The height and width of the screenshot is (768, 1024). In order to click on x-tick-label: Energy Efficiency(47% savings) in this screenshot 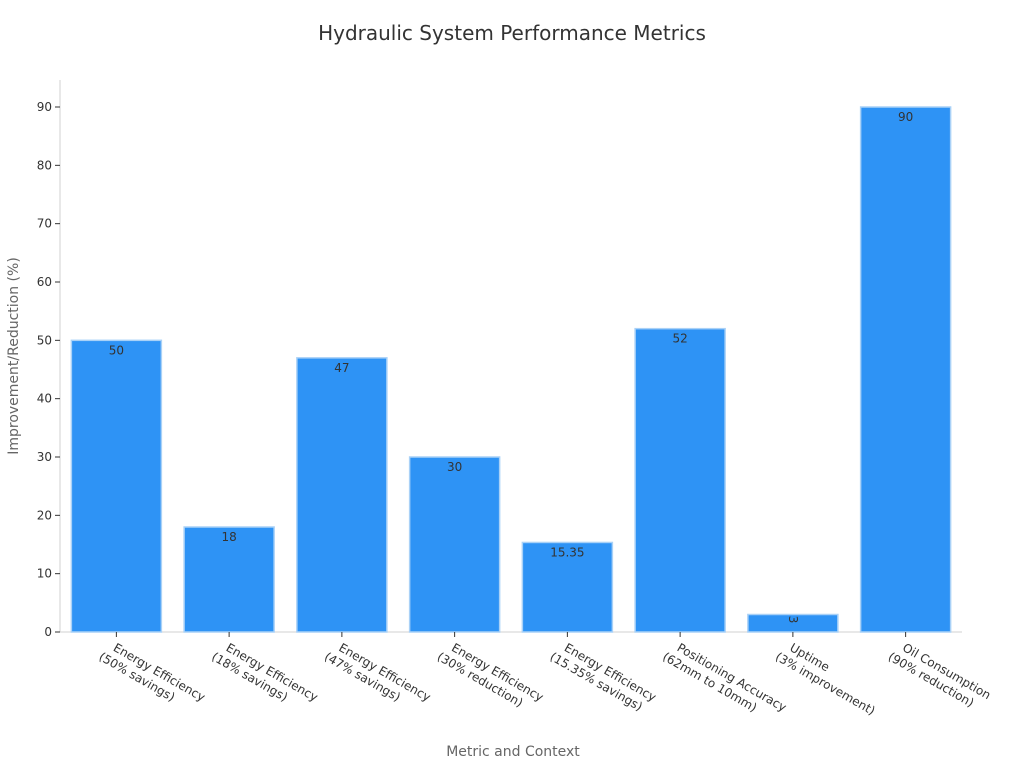, I will do `click(377, 676)`.